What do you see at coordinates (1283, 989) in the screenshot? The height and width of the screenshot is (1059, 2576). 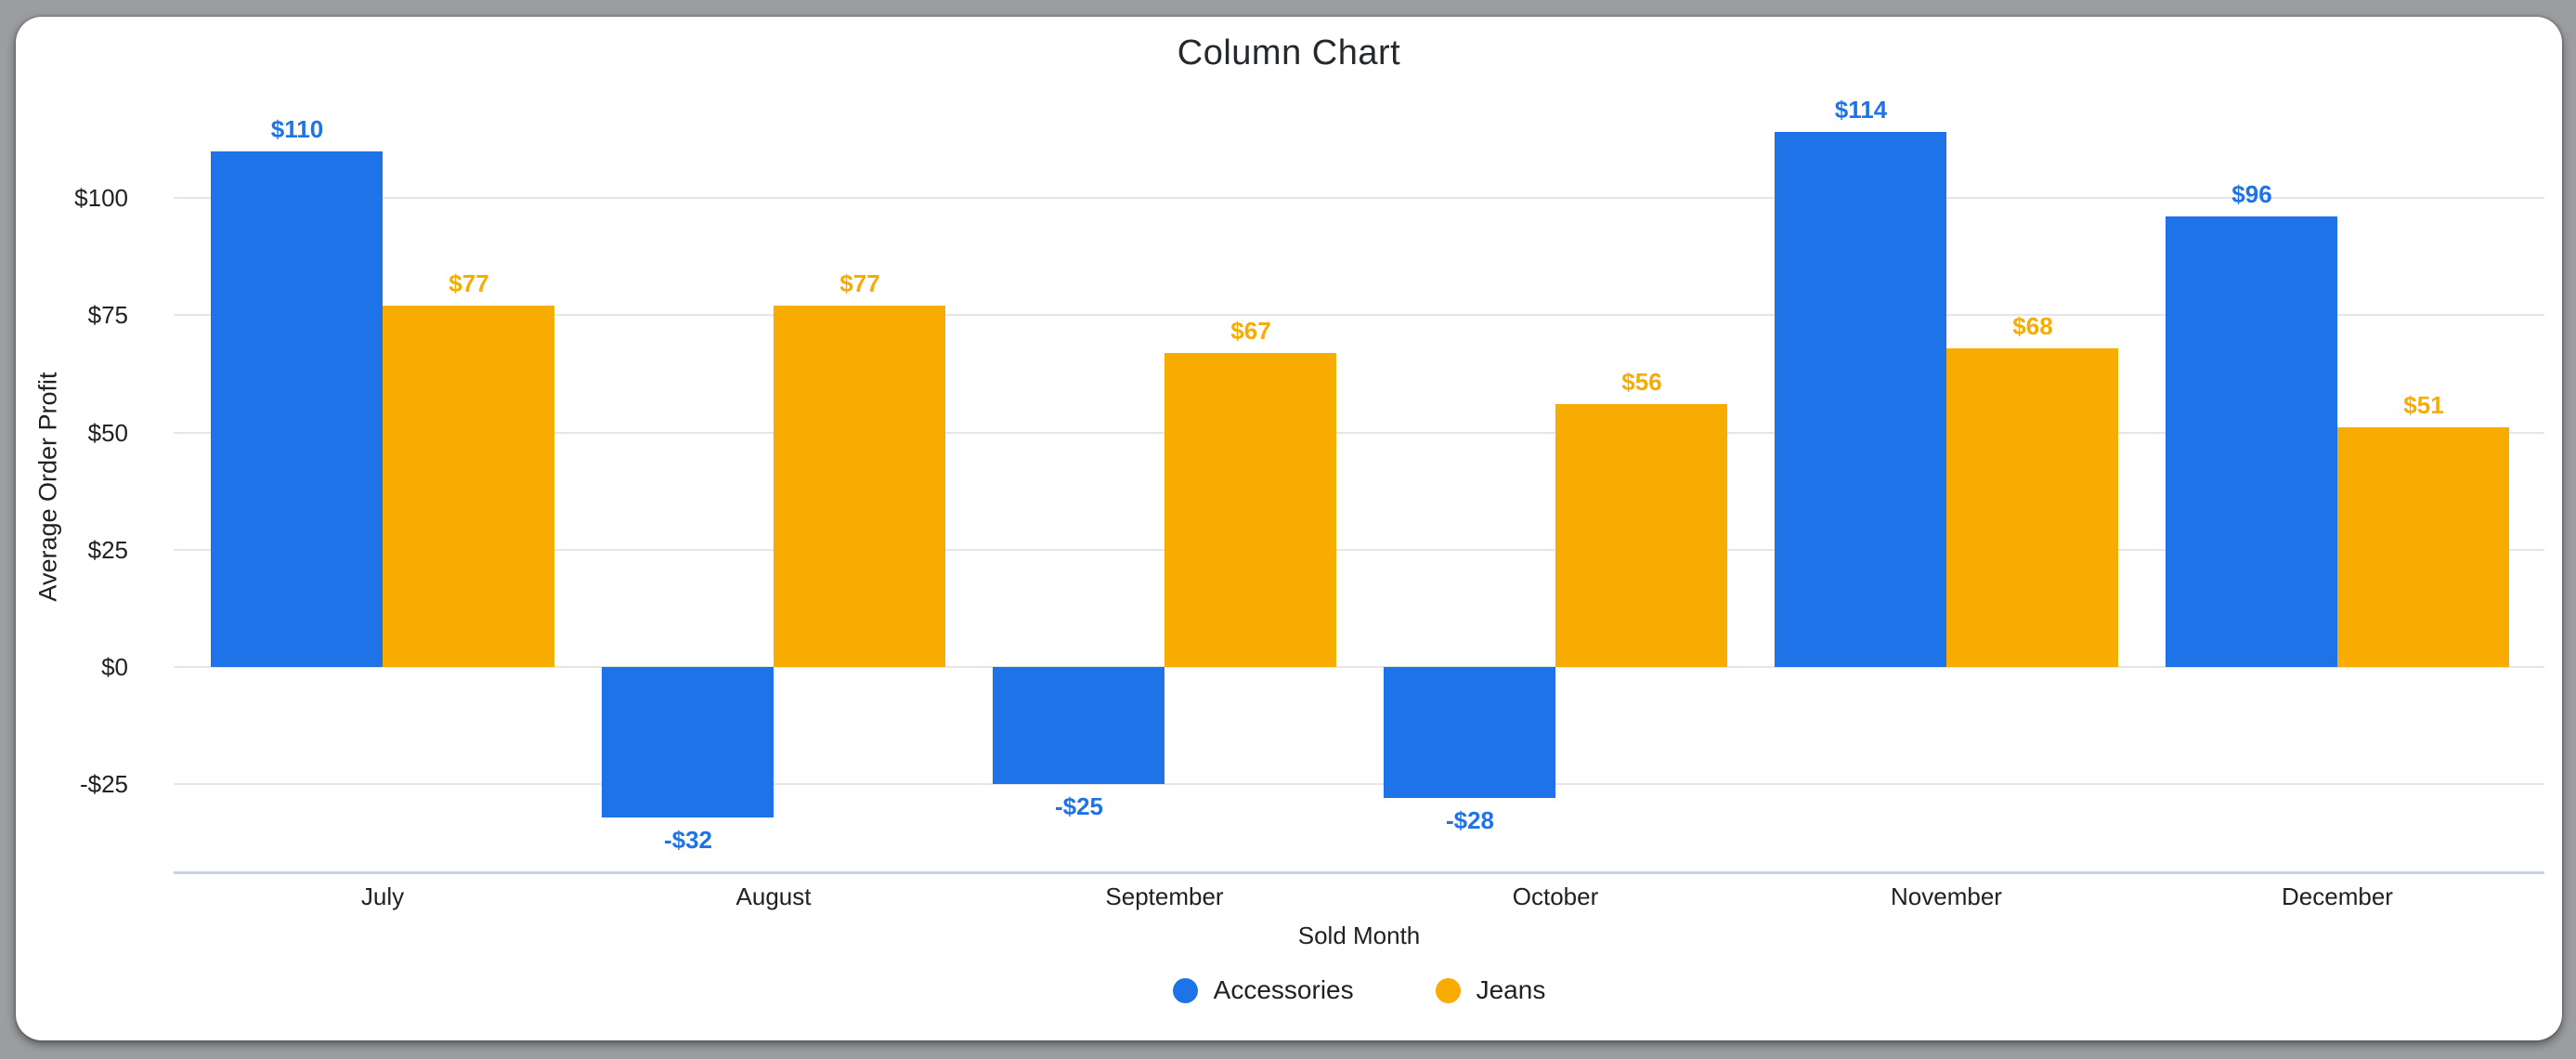 I see `legend-label: Accessories` at bounding box center [1283, 989].